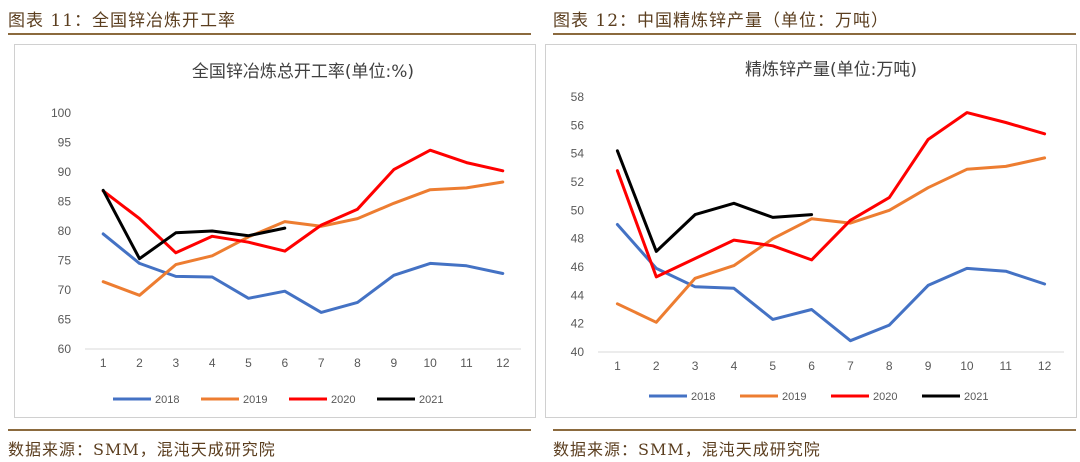 The image size is (1080, 462). What do you see at coordinates (65, 202) in the screenshot?
I see `y-tick-label: 85` at bounding box center [65, 202].